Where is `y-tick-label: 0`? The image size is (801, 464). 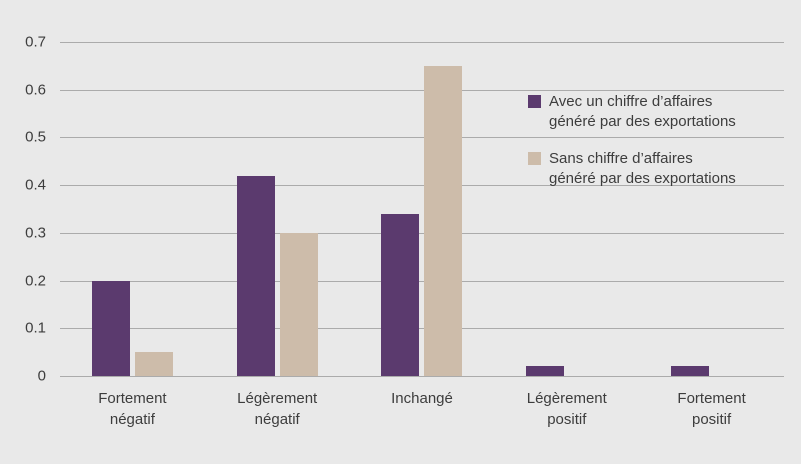
y-tick-label: 0 is located at coordinates (41, 376).